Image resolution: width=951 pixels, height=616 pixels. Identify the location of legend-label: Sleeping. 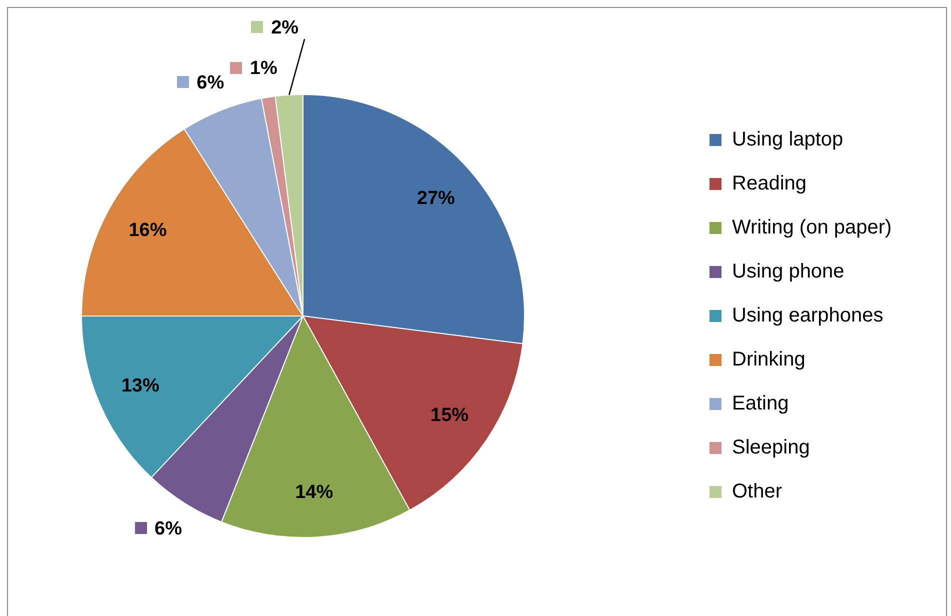
(771, 447).